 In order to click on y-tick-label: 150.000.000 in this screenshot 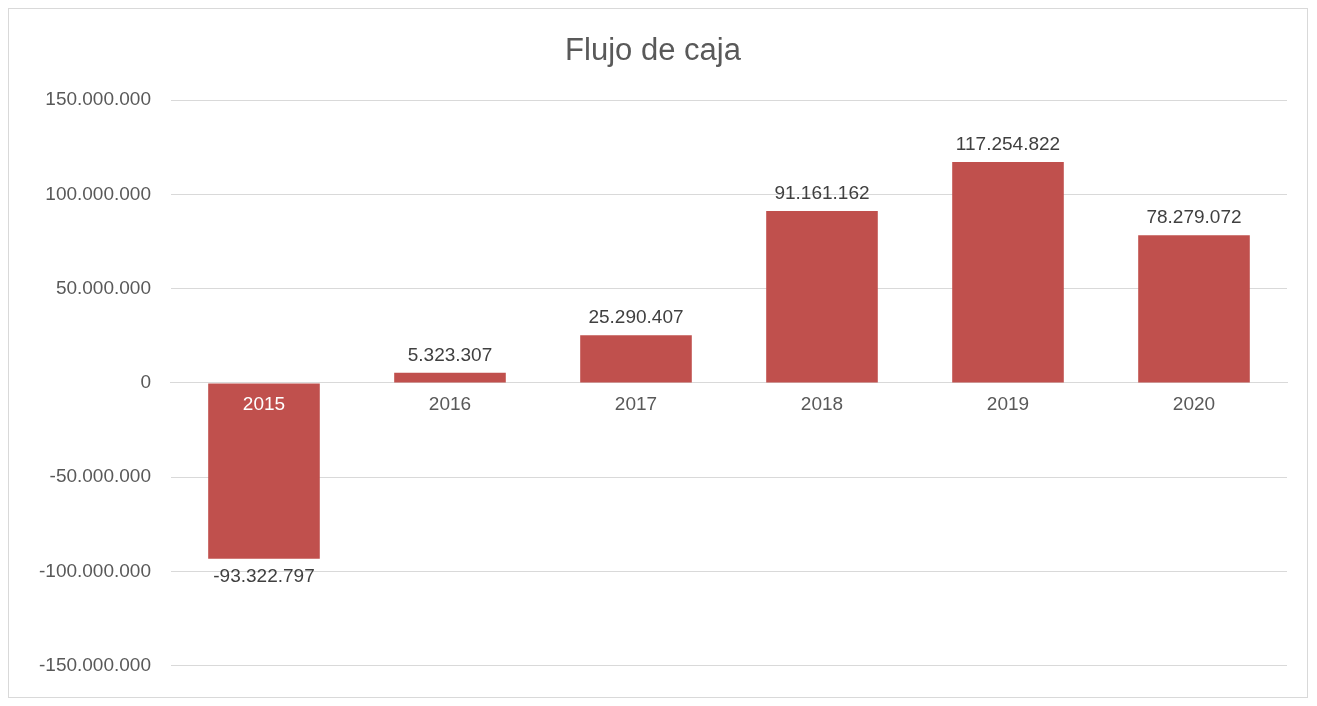, I will do `click(98, 99)`.